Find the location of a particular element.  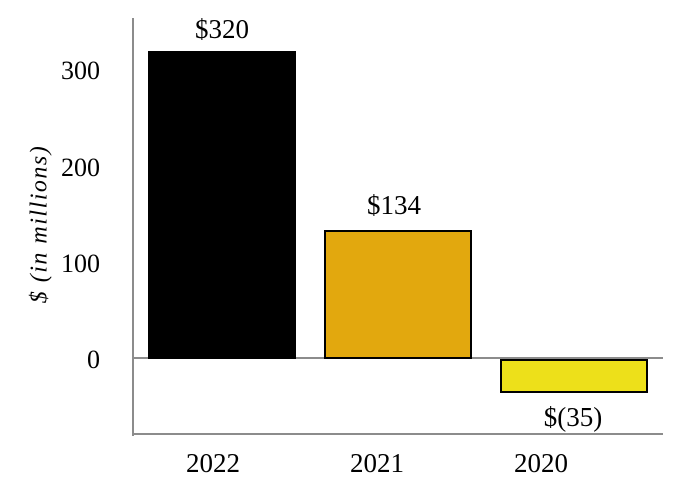

bar-2020 is located at coordinates (574, 376).